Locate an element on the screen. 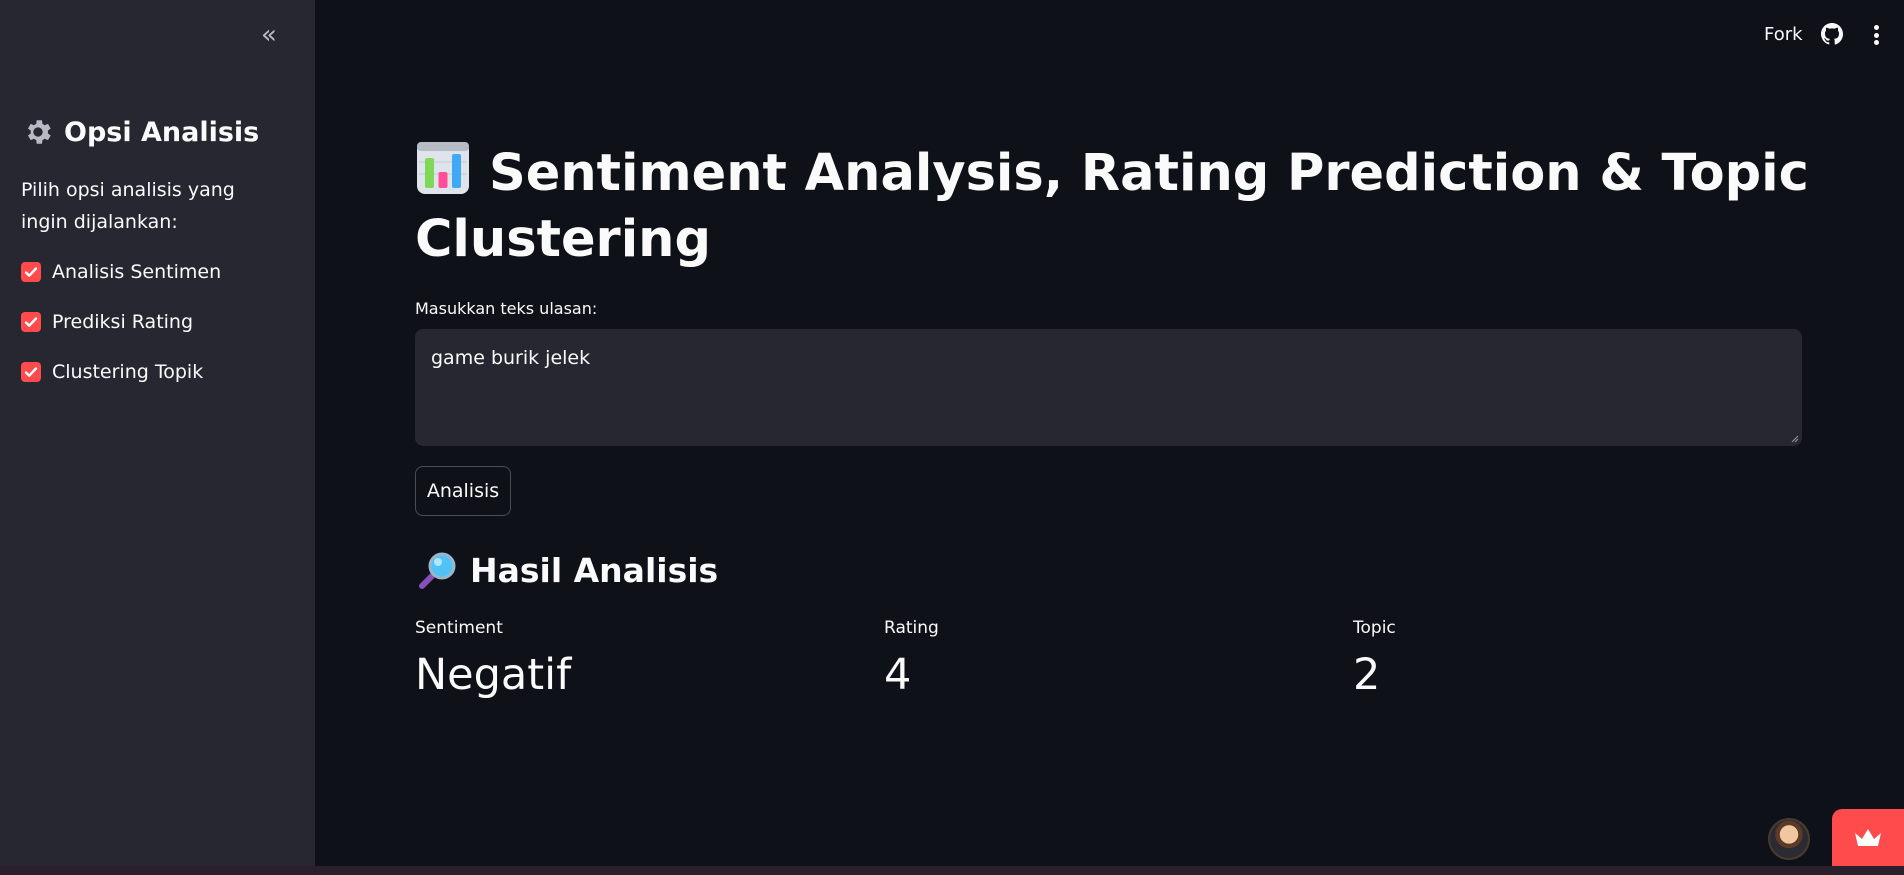  kebab-menu-icon is located at coordinates (1876, 27).